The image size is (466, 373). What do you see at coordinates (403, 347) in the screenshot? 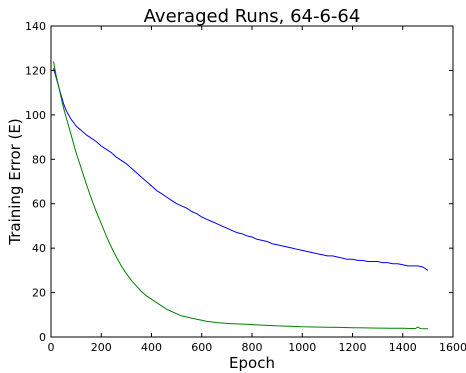
I see `x-tick-label: 1400` at bounding box center [403, 347].